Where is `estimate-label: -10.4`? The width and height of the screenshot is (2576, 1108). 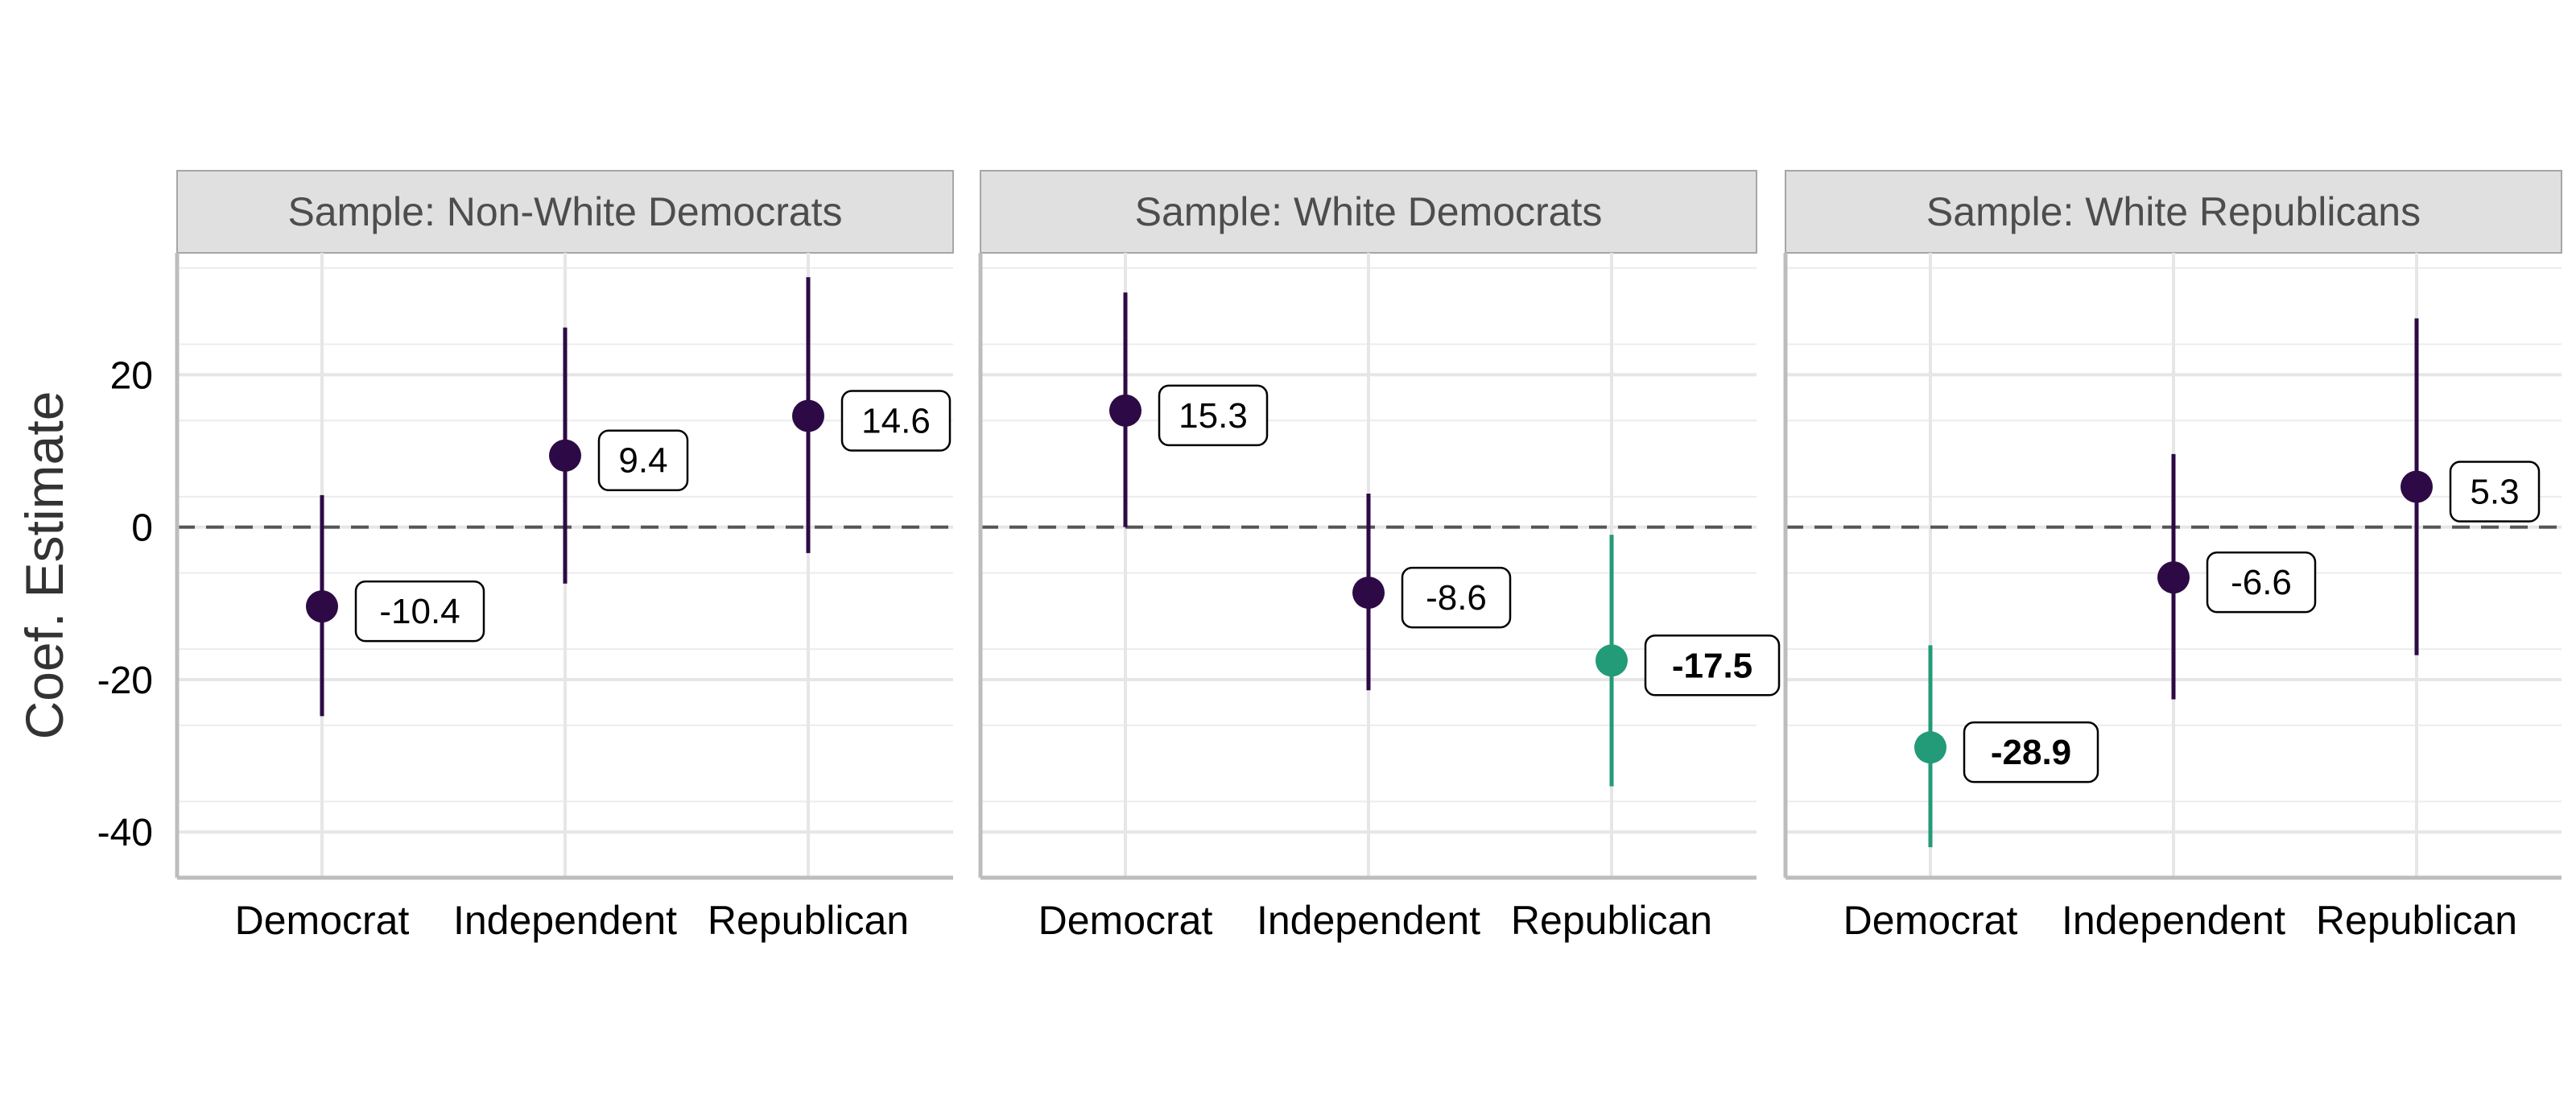 estimate-label: -10.4 is located at coordinates (419, 611).